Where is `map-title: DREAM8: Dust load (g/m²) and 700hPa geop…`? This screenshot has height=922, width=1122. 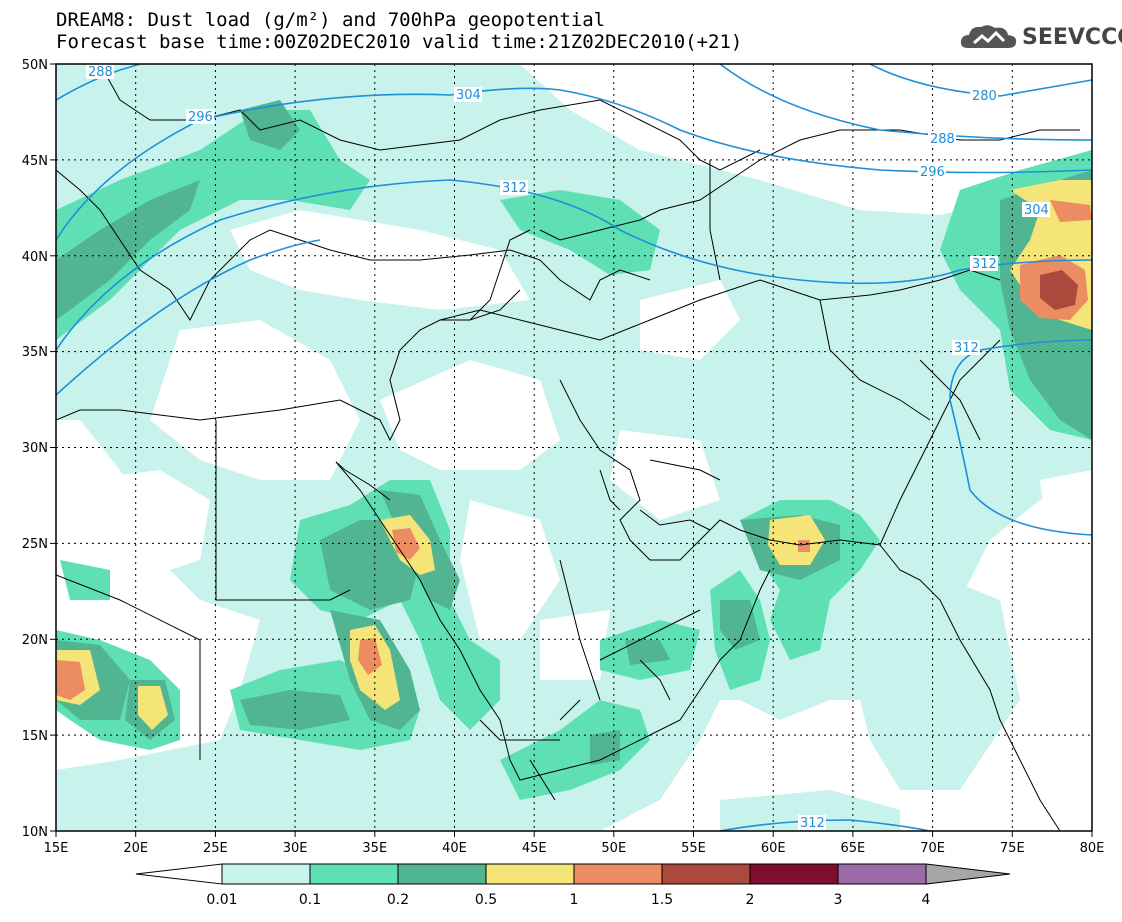 map-title: DREAM8: Dust load (g/m²) and 700hPa geop… is located at coordinates (331, 20).